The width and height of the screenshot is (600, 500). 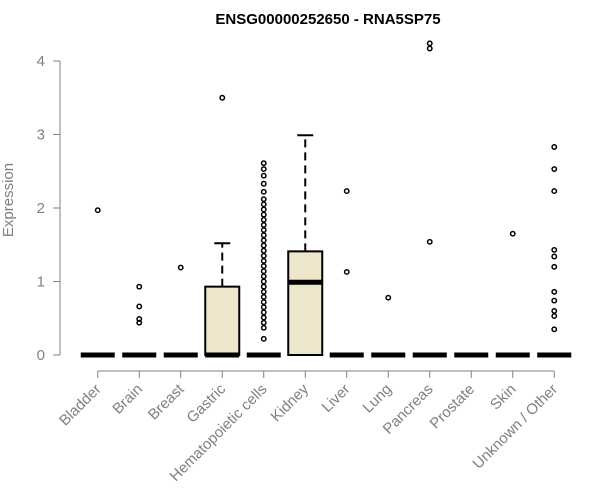 What do you see at coordinates (290, 402) in the screenshot?
I see `x-tick-label: Kidney` at bounding box center [290, 402].